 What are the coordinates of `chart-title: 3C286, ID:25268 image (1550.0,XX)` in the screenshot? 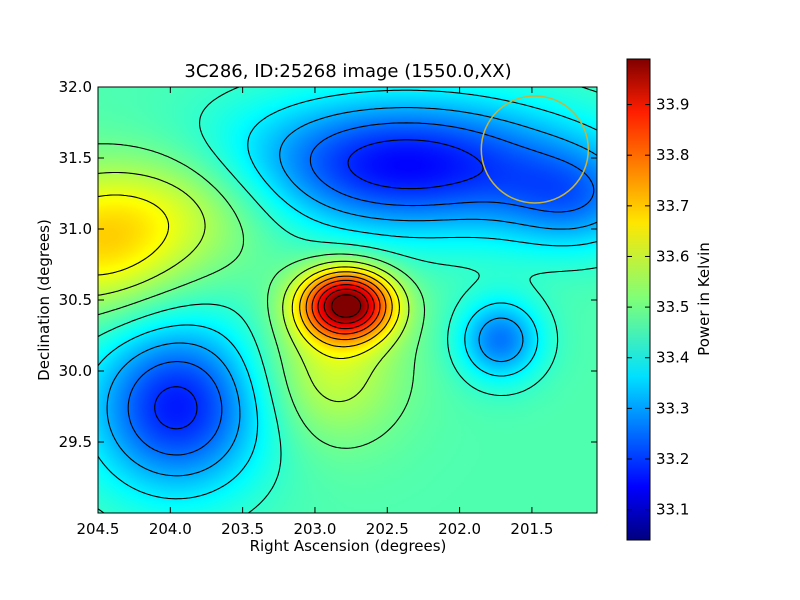 It's located at (347, 71).